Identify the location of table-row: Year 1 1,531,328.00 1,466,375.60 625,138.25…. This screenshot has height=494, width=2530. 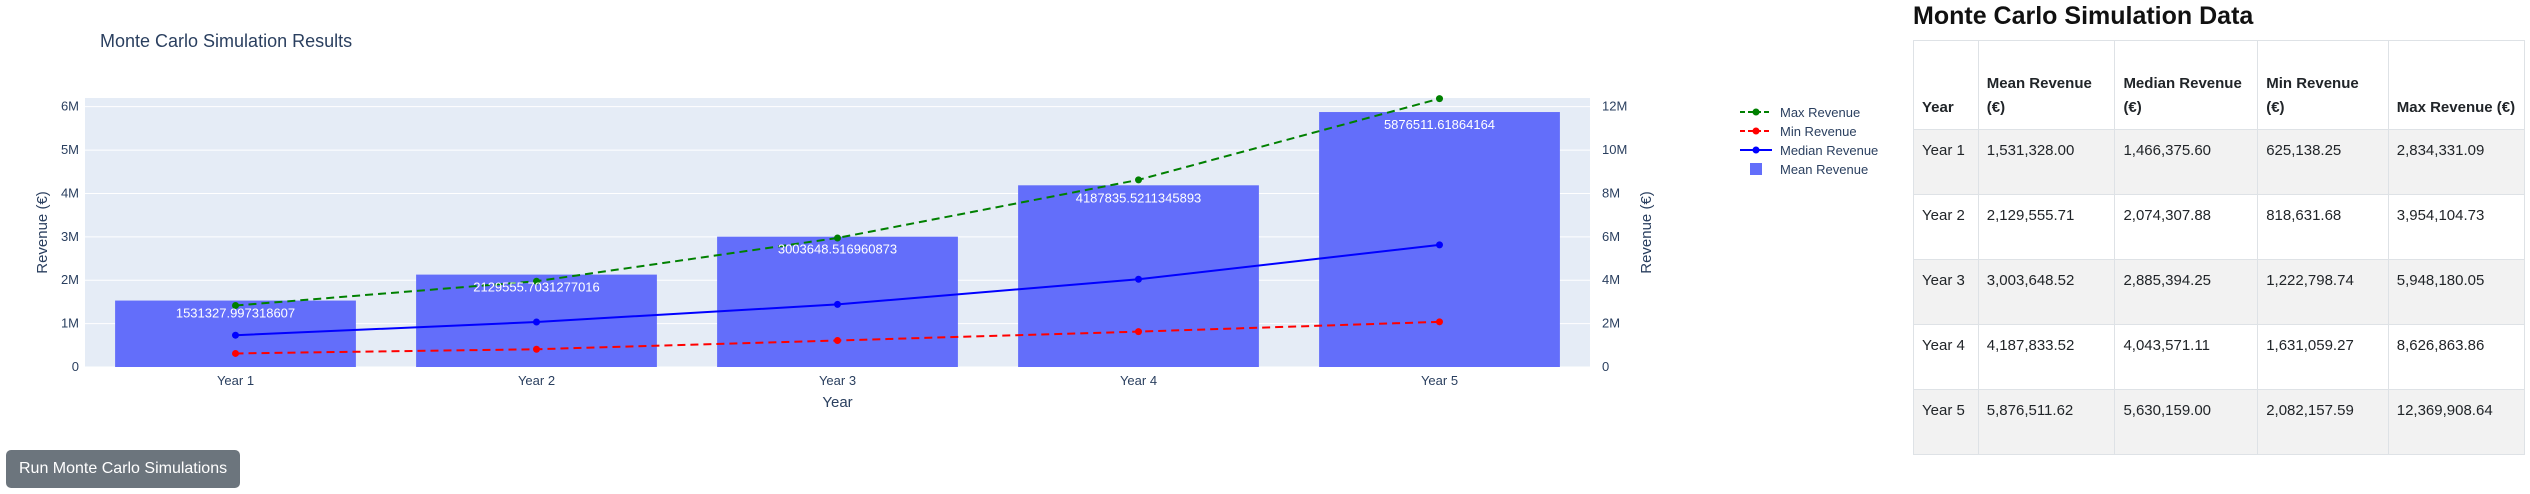
(2219, 162).